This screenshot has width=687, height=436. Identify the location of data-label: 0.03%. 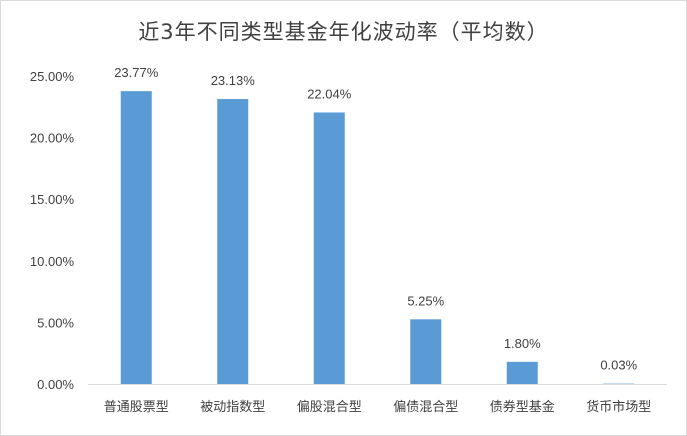
(618, 365).